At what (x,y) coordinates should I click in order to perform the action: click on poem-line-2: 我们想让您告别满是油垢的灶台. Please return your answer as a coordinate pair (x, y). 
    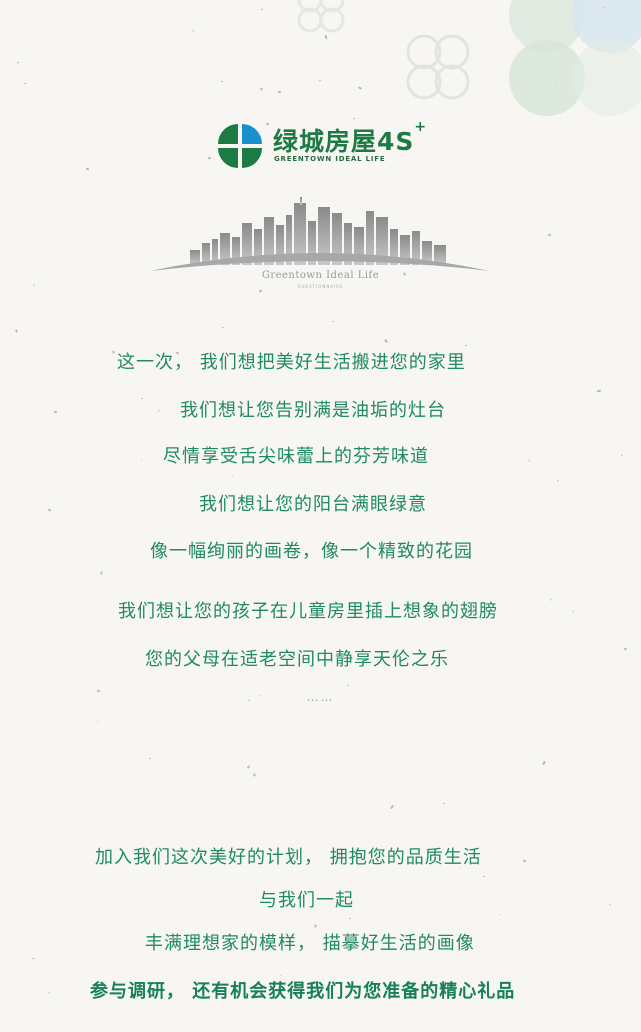
    Looking at the image, I should click on (313, 410).